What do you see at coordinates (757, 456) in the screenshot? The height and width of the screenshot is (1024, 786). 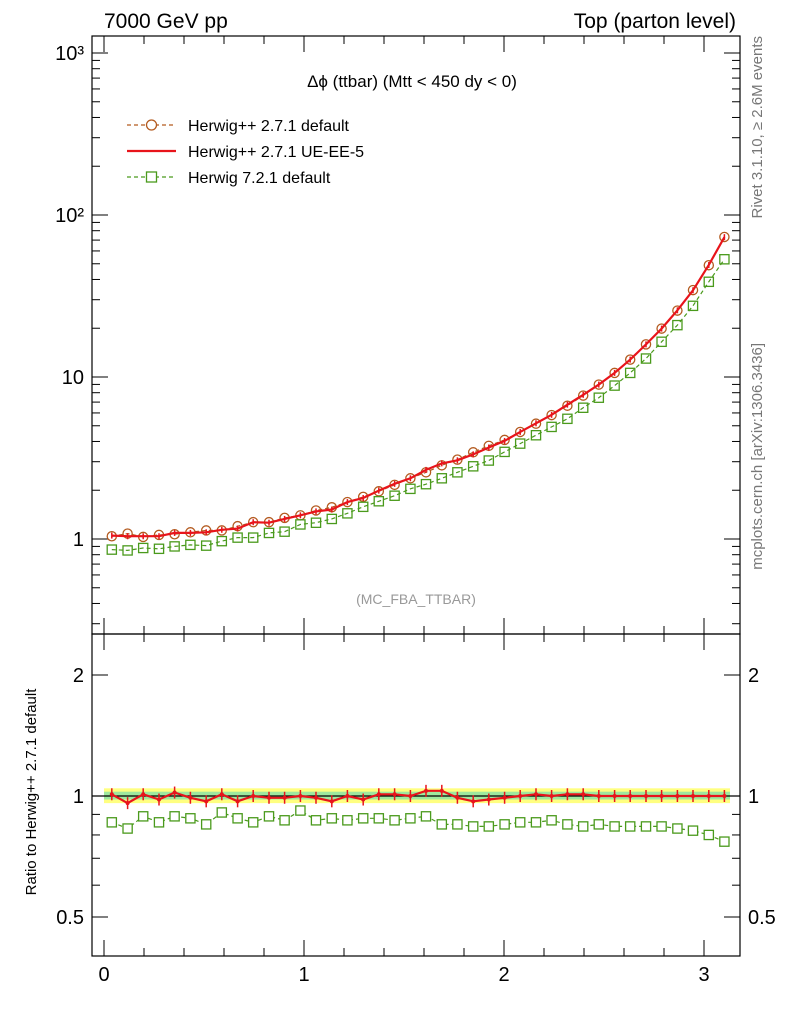 I see `side-label-mcplots: mcplots.cern.ch [arXiv:1306.3436]` at bounding box center [757, 456].